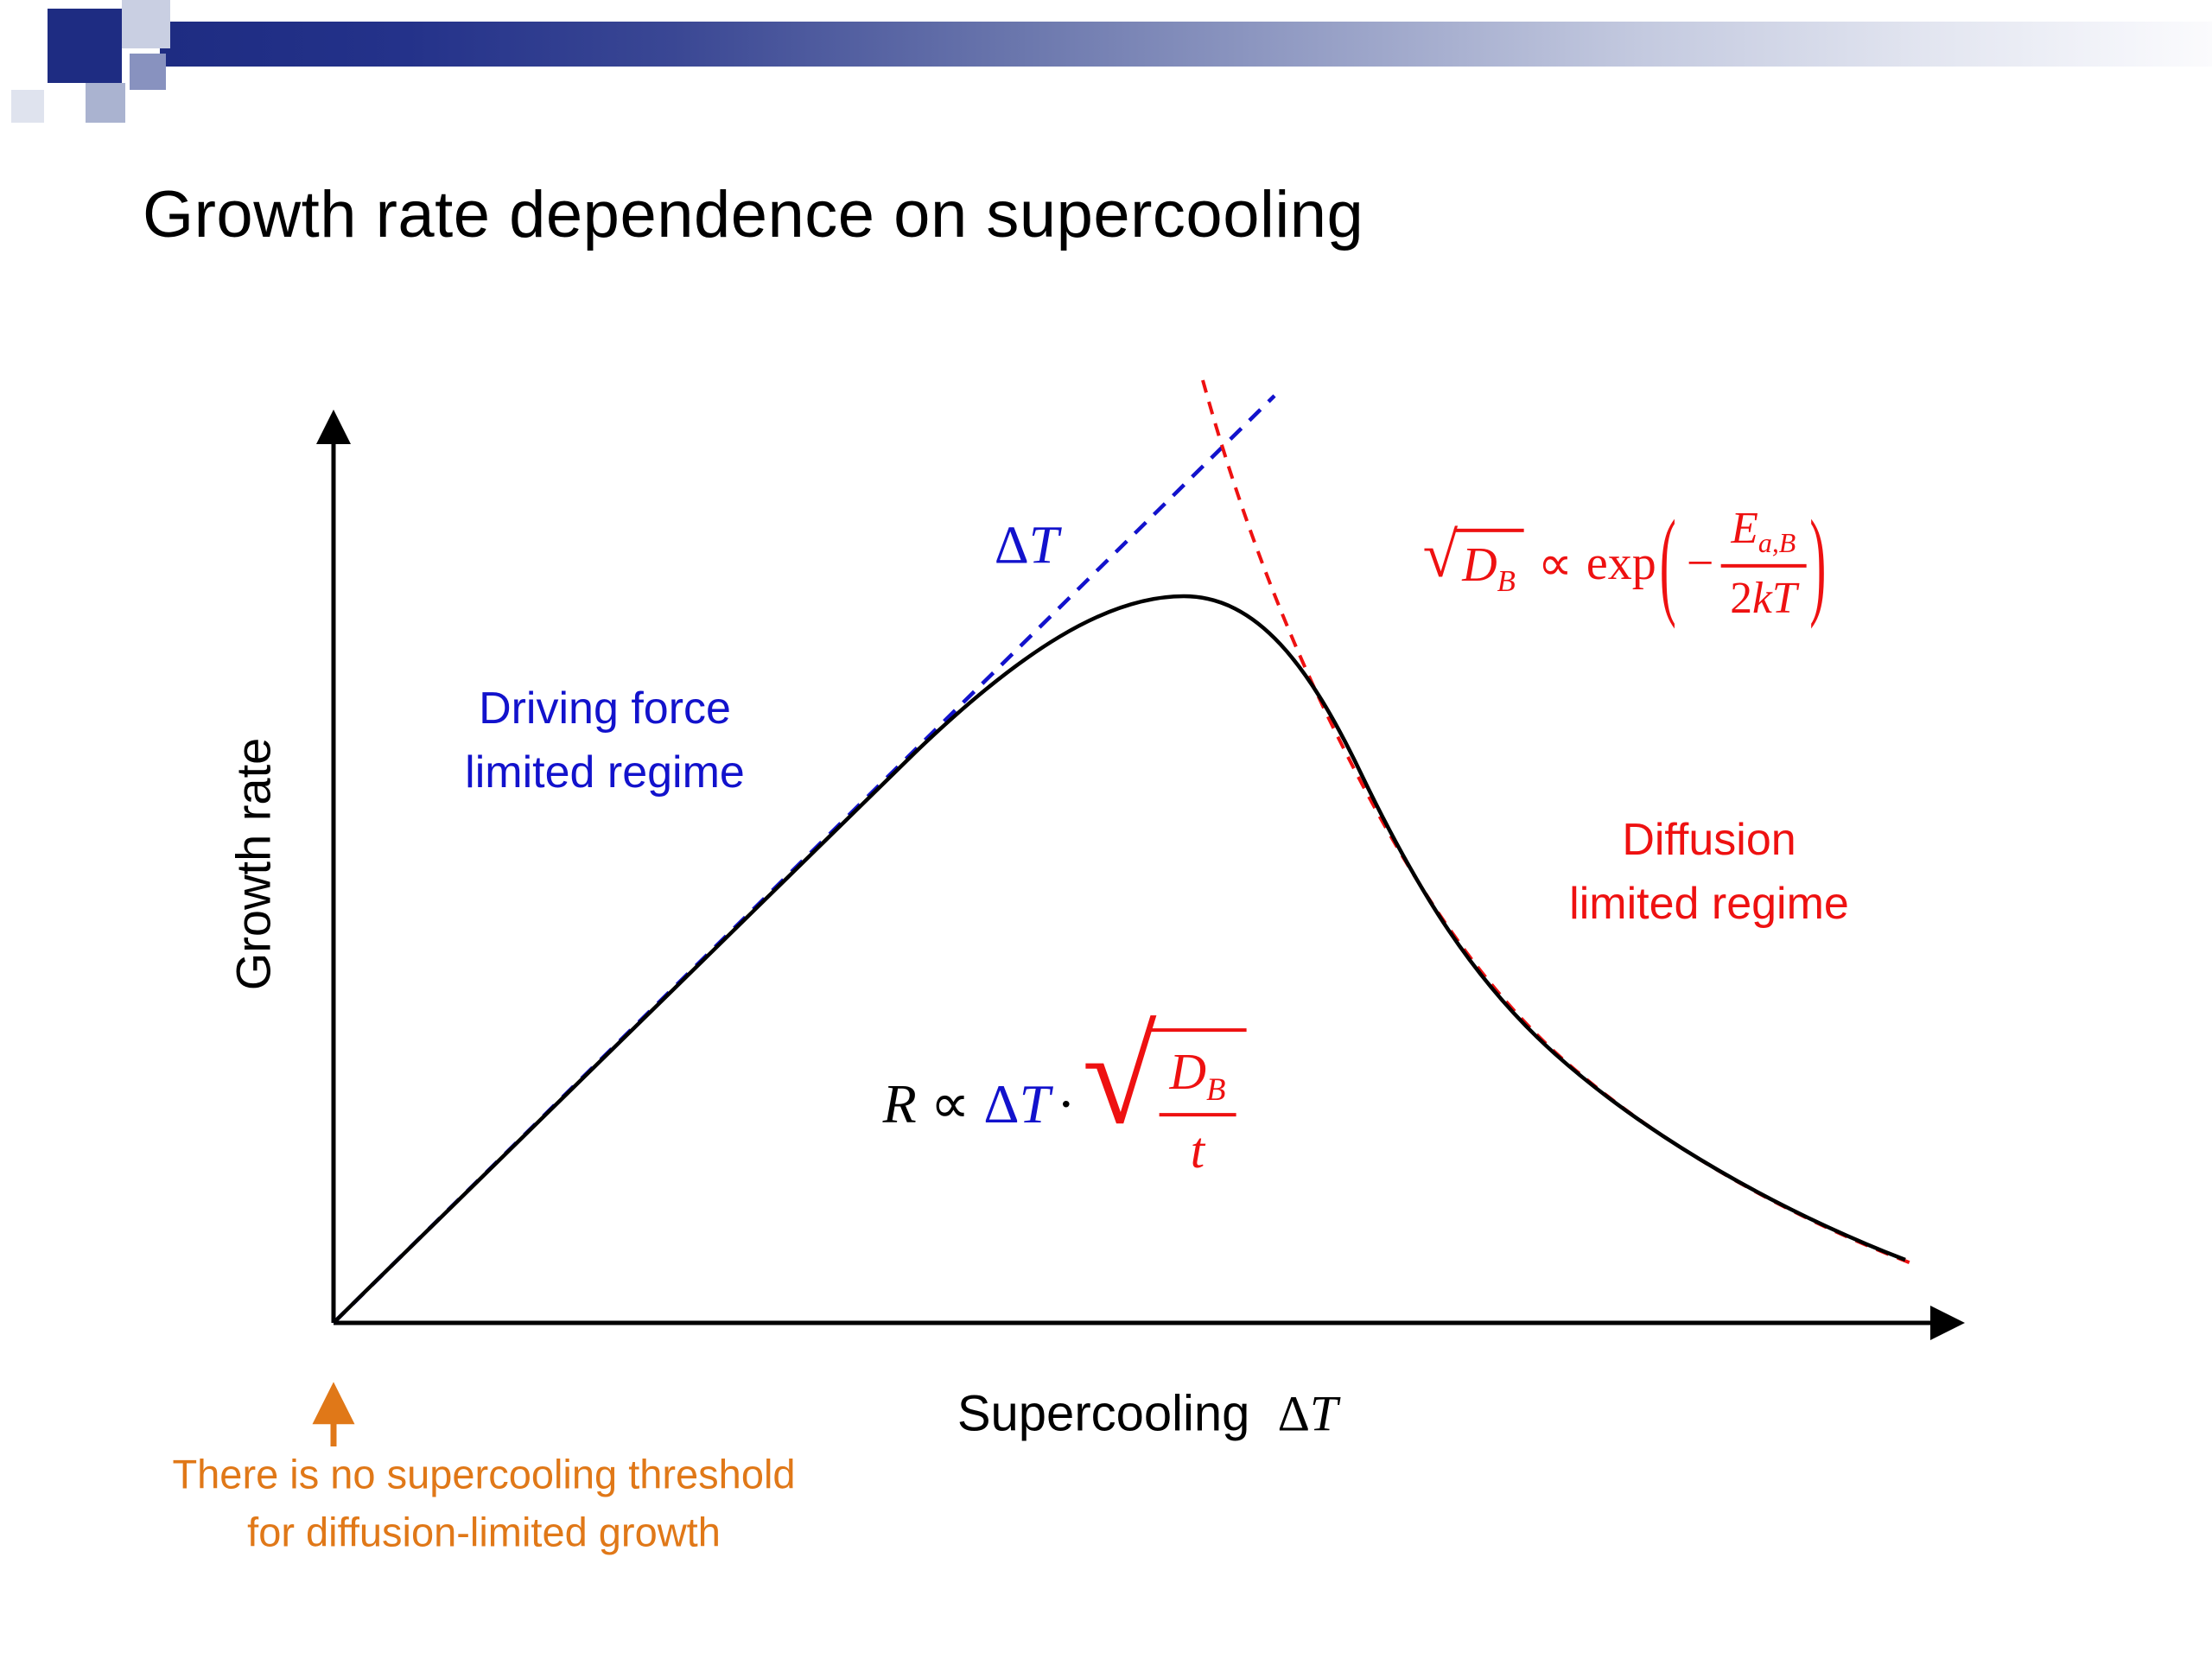 The image size is (2212, 1659). I want to click on diffusion-fraction: DB t, so click(1197, 1111).